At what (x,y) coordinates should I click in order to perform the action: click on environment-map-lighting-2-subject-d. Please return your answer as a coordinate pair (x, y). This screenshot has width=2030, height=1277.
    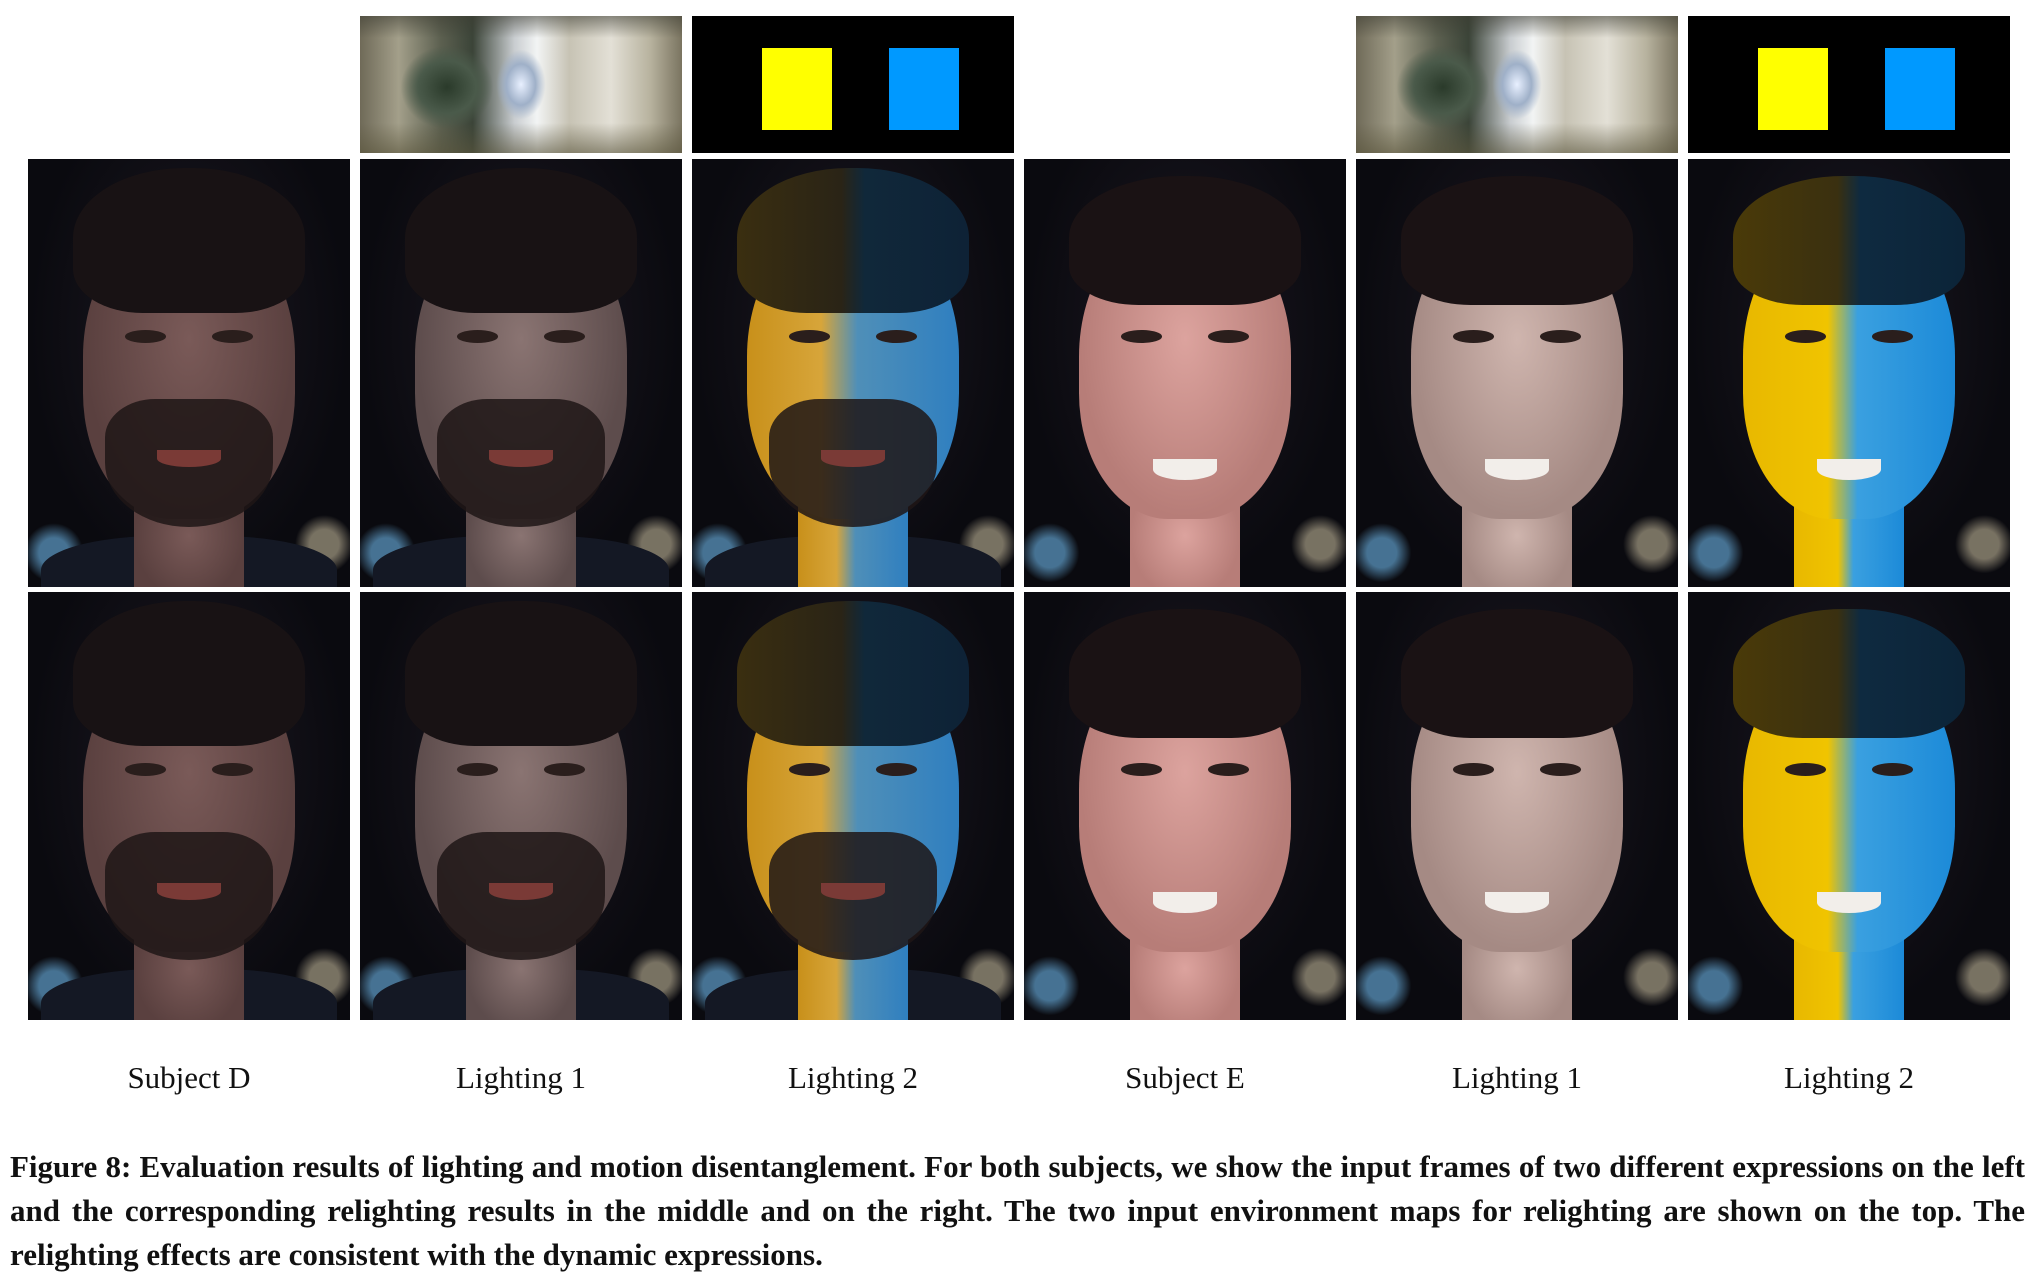
    Looking at the image, I should click on (853, 84).